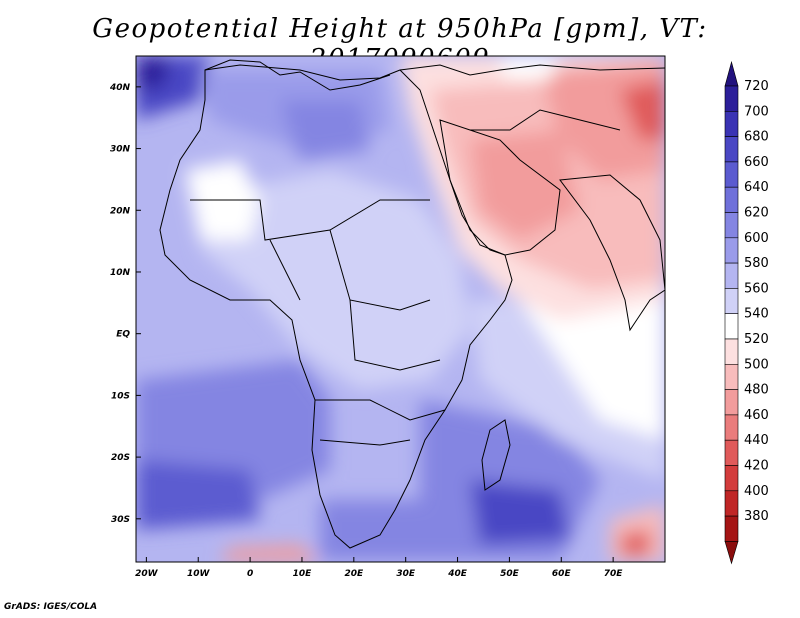 Image resolution: width=800 pixels, height=618 pixels. I want to click on colorbar-label: 720, so click(756, 86).